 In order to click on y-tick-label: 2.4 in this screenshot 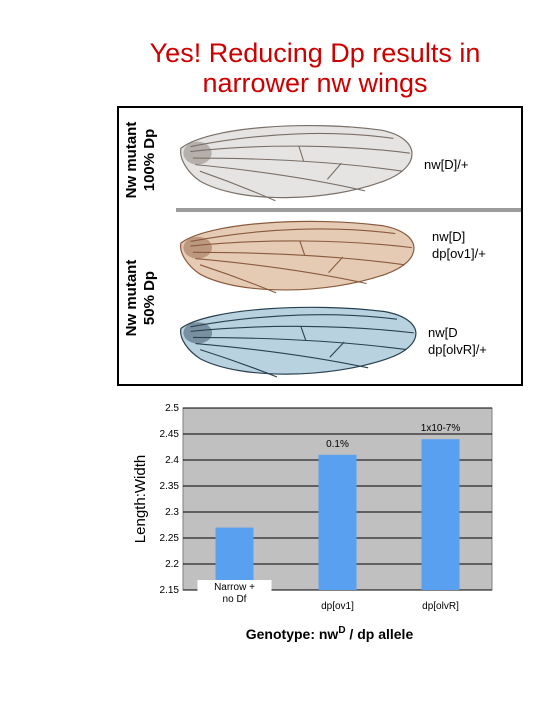, I will do `click(172, 460)`.